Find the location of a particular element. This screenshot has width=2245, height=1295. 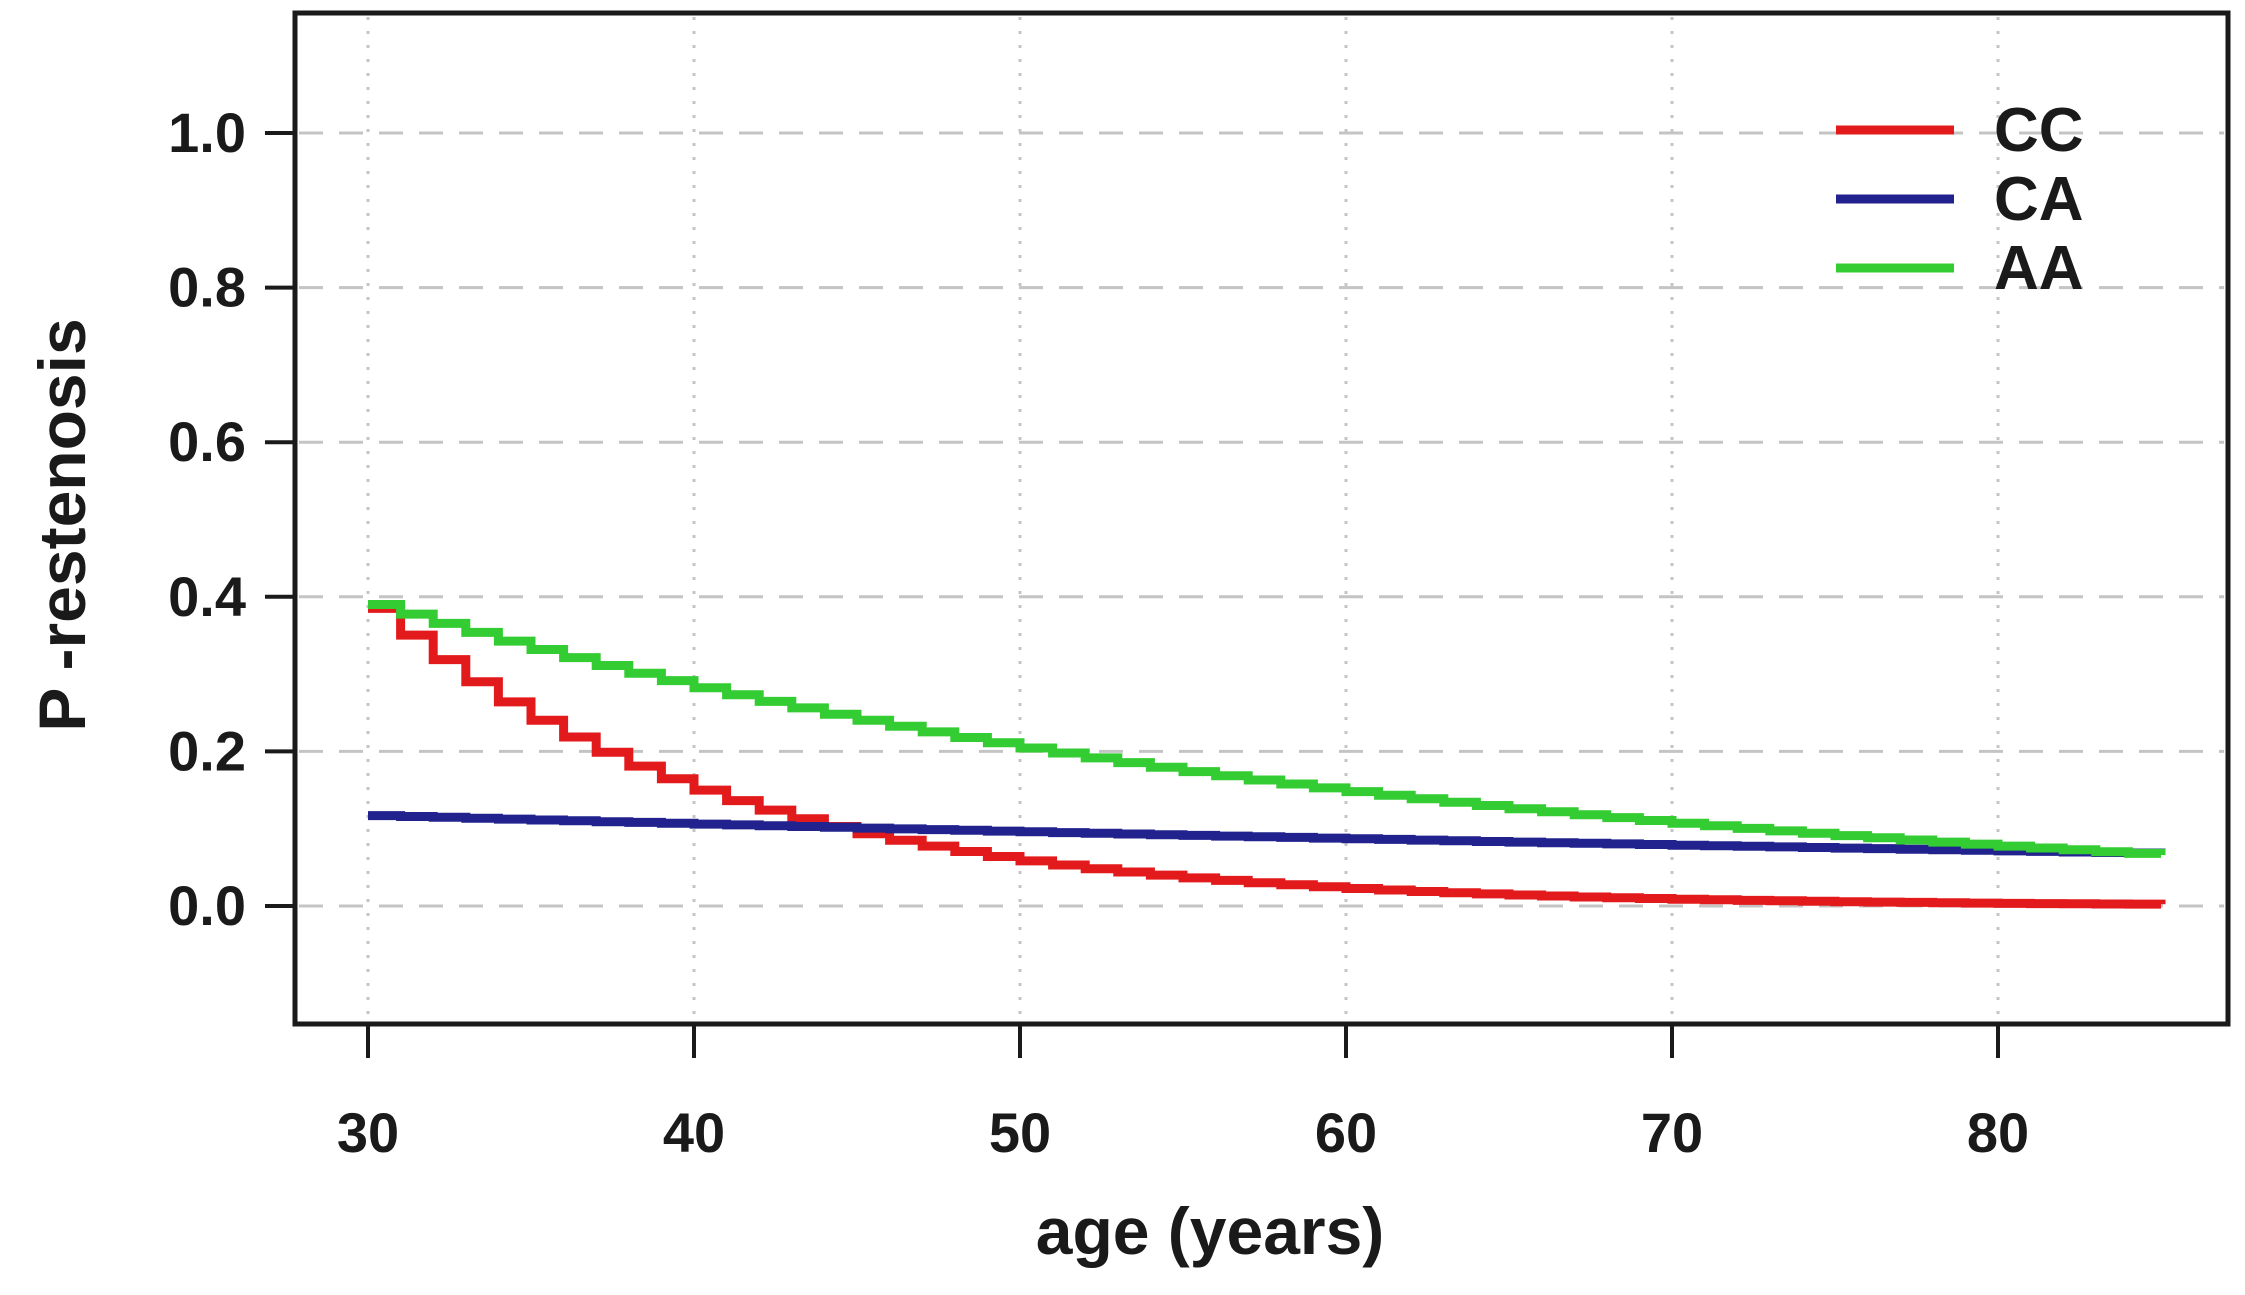

x-axis-title: age (years) is located at coordinates (1210, 1231).